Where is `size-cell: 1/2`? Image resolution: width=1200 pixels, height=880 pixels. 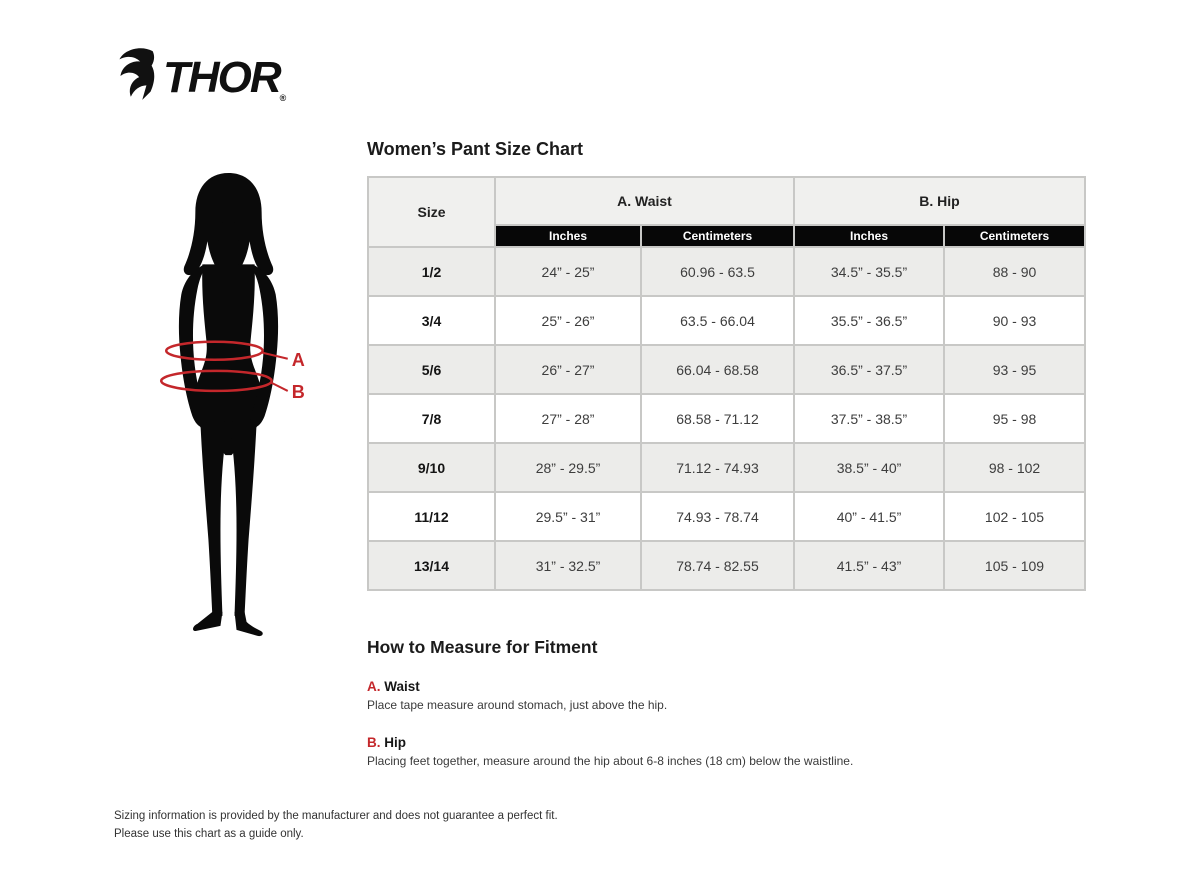
size-cell: 1/2 is located at coordinates (431, 271).